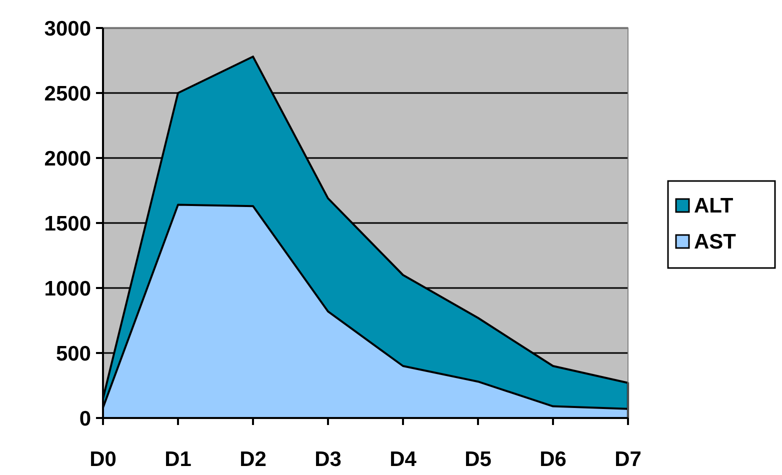  What do you see at coordinates (73, 354) in the screenshot?
I see `y-tick-label: 500` at bounding box center [73, 354].